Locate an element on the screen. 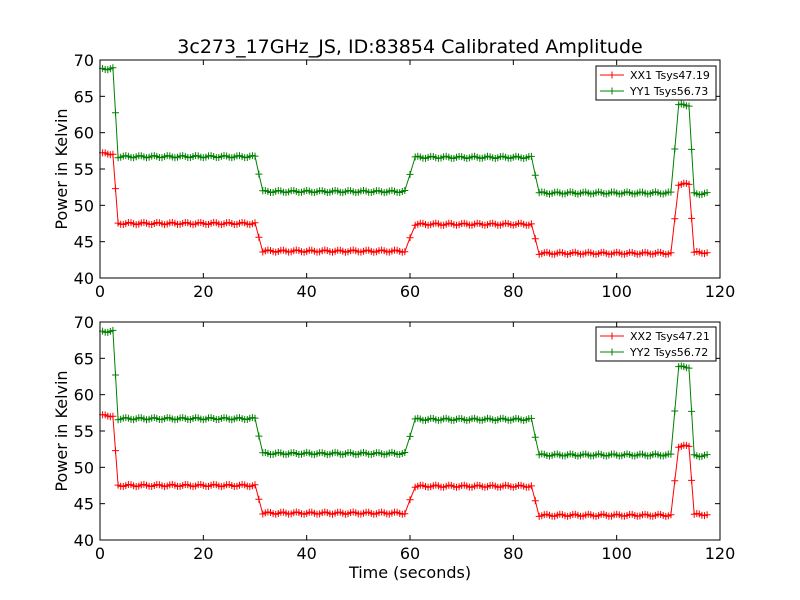 Image resolution: width=800 pixels, height=600 pixels. legend-entry-label: YY1 Tsys56.73 is located at coordinates (668, 91).